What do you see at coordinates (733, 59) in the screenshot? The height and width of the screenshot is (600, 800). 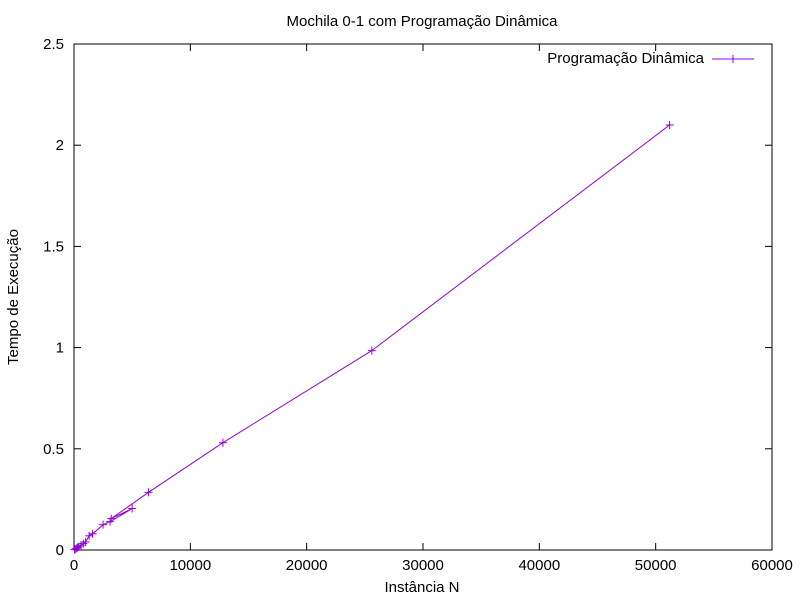 I see `legend-marker` at bounding box center [733, 59].